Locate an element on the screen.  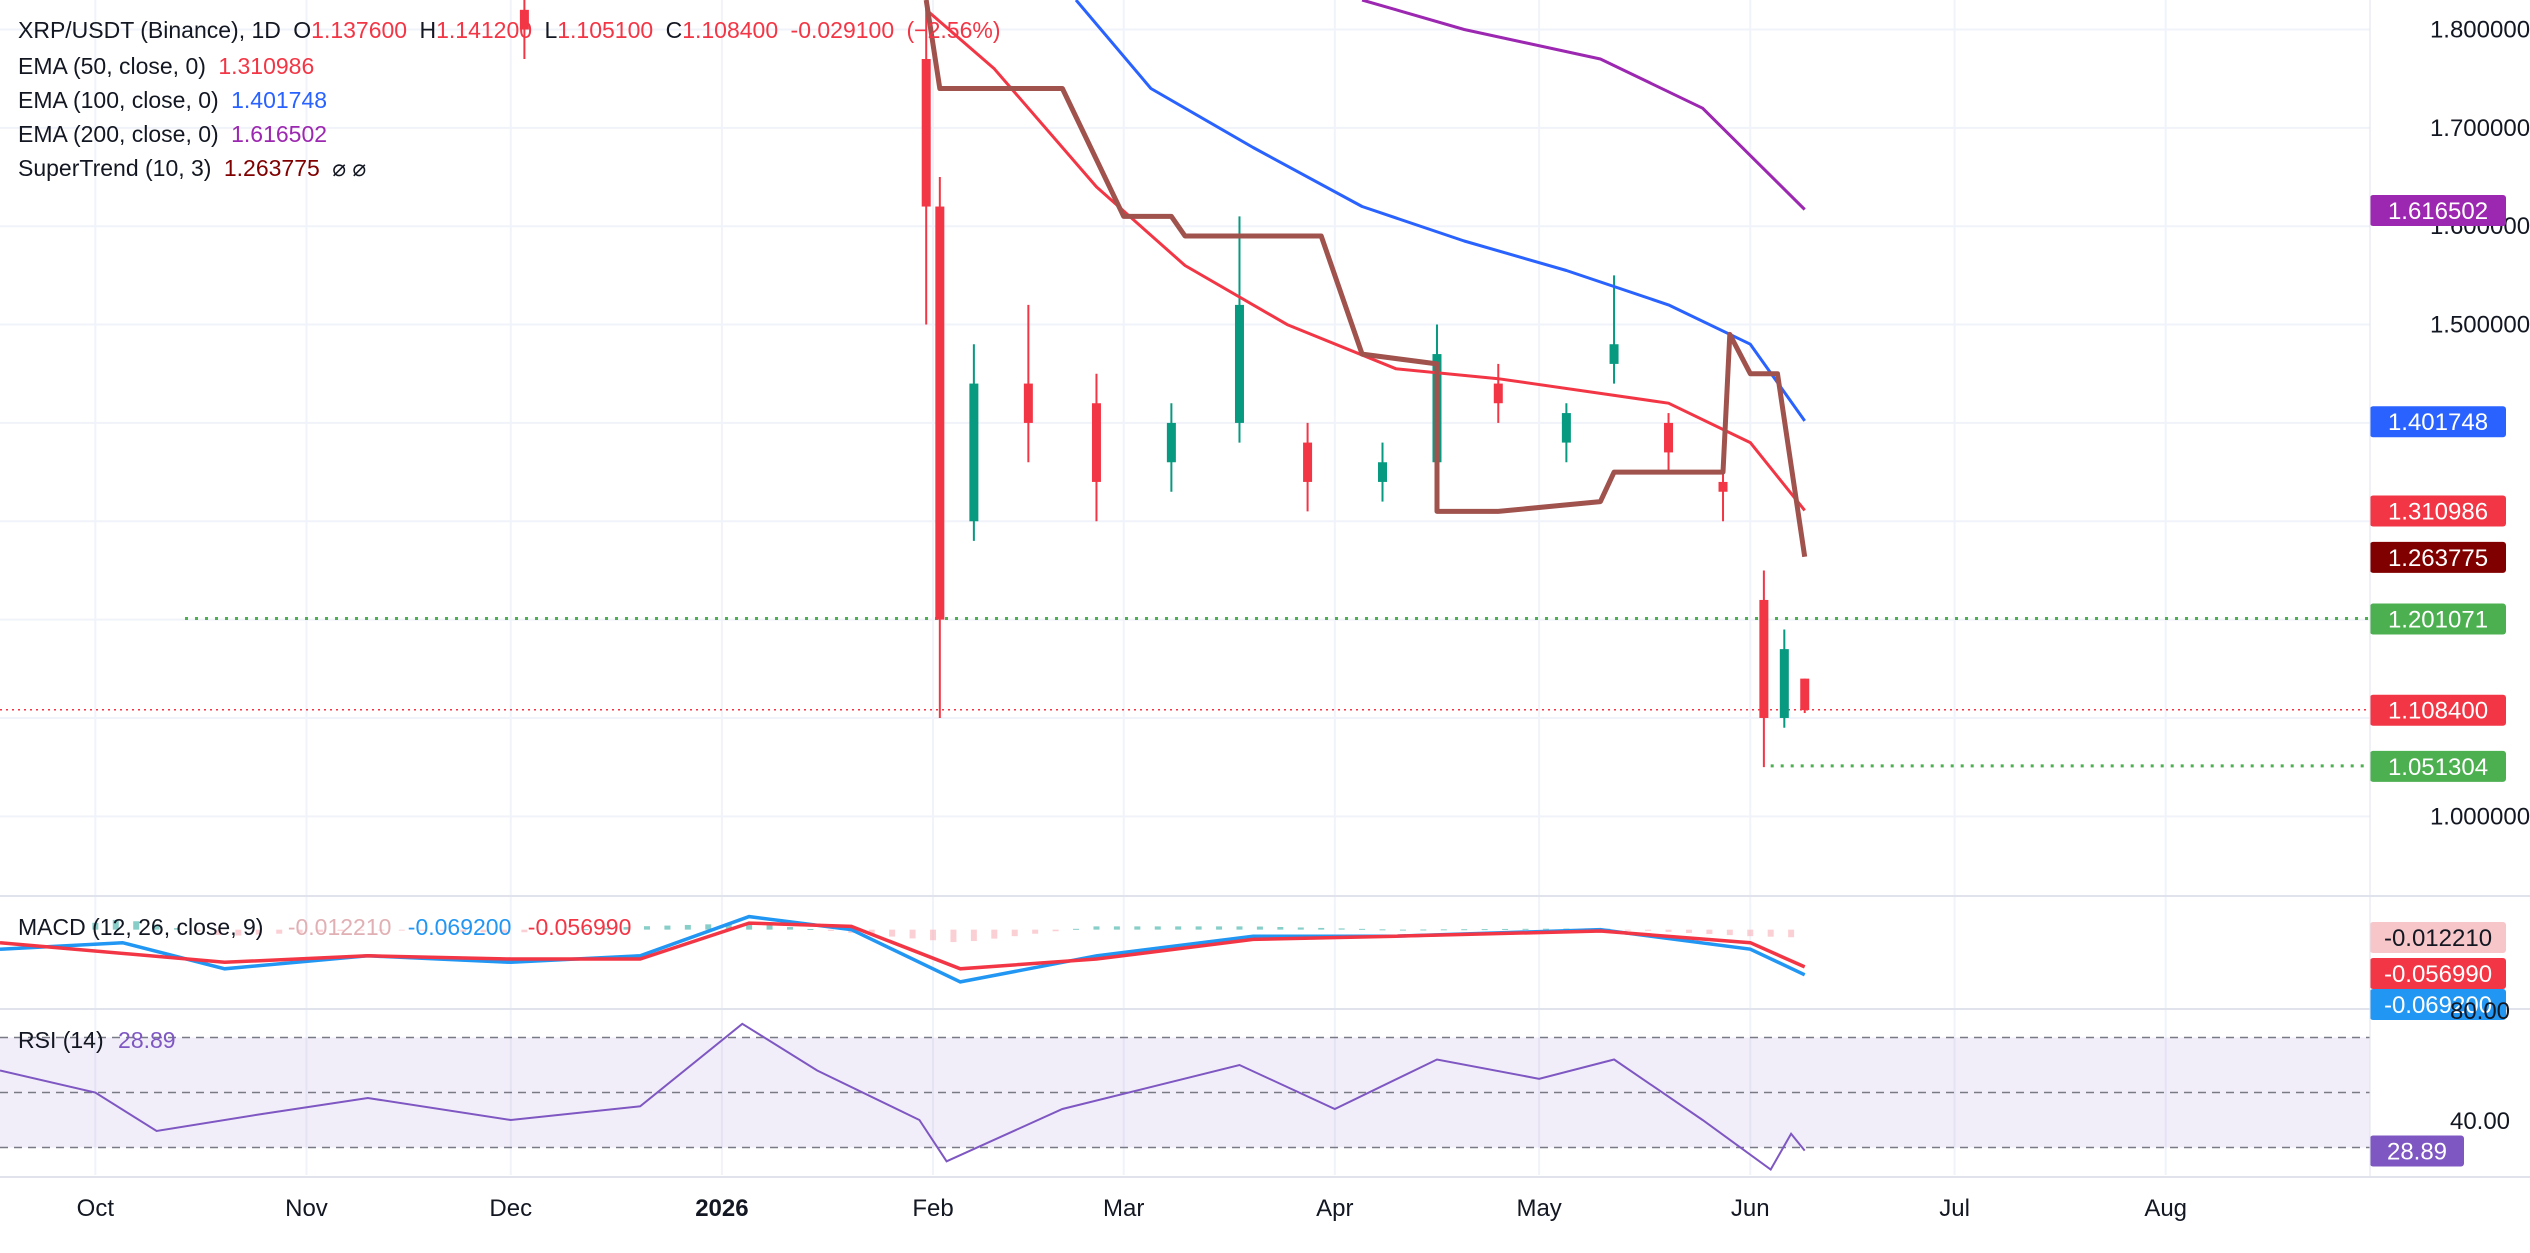
ohlc-low-label: L is located at coordinates (551, 30).